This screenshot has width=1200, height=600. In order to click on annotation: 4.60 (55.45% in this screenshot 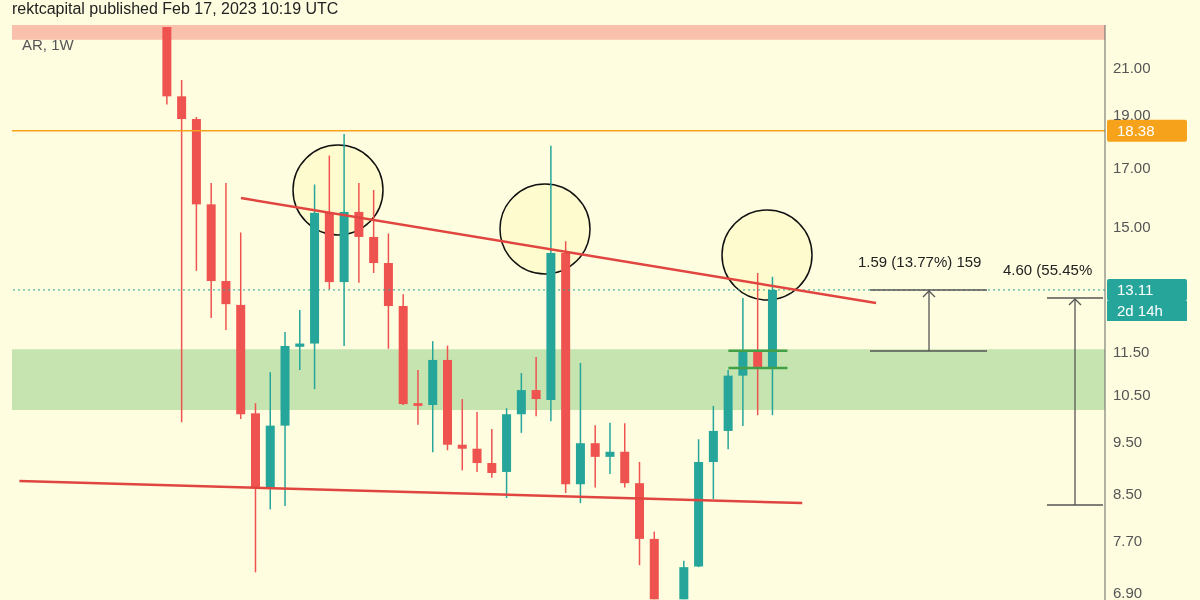, I will do `click(1048, 270)`.